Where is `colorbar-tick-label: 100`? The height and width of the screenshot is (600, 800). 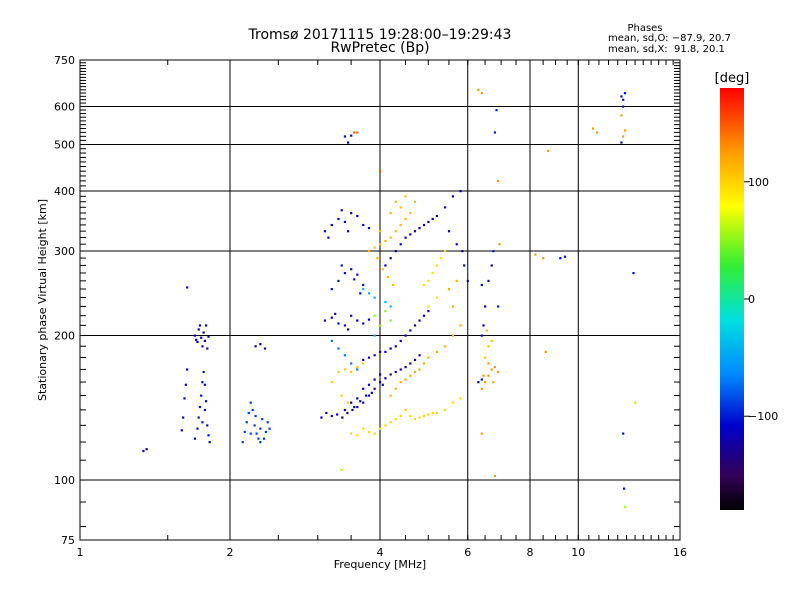 colorbar-tick-label: 100 is located at coordinates (758, 182).